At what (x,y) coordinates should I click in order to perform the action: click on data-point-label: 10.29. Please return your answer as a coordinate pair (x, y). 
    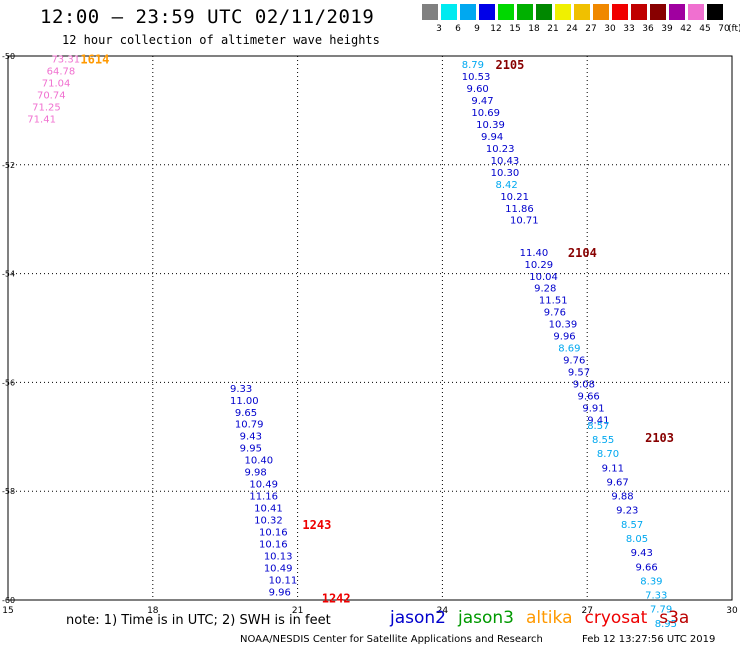
    Looking at the image, I should click on (538, 265).